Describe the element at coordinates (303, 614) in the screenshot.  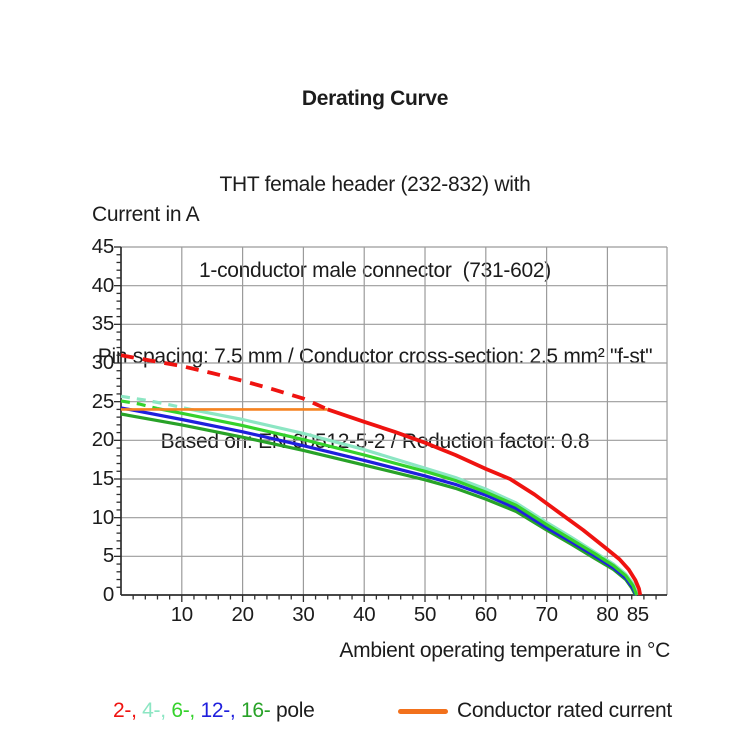
I see `x-tick-label: 30` at that location.